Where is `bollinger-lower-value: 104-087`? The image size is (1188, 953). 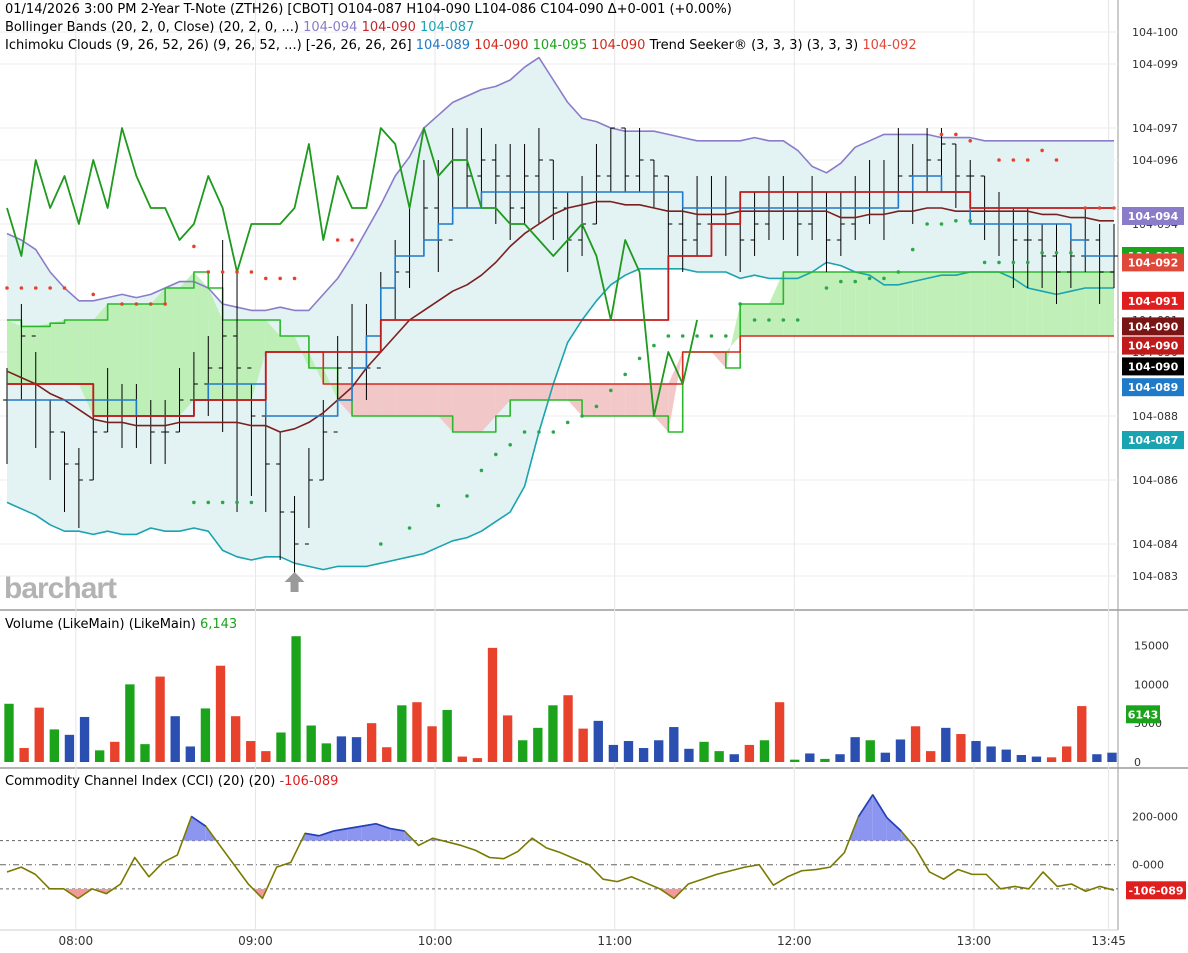
bollinger-lower-value: 104-087 is located at coordinates (447, 27).